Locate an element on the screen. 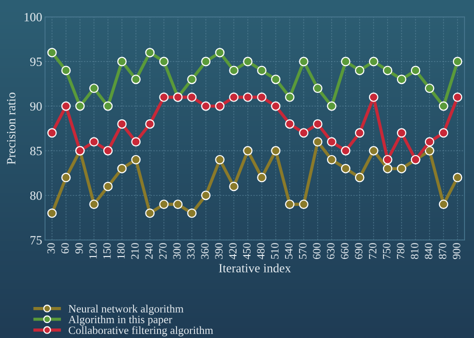 This screenshot has width=474, height=338. y-tick-label: 100 is located at coordinates (33, 17).